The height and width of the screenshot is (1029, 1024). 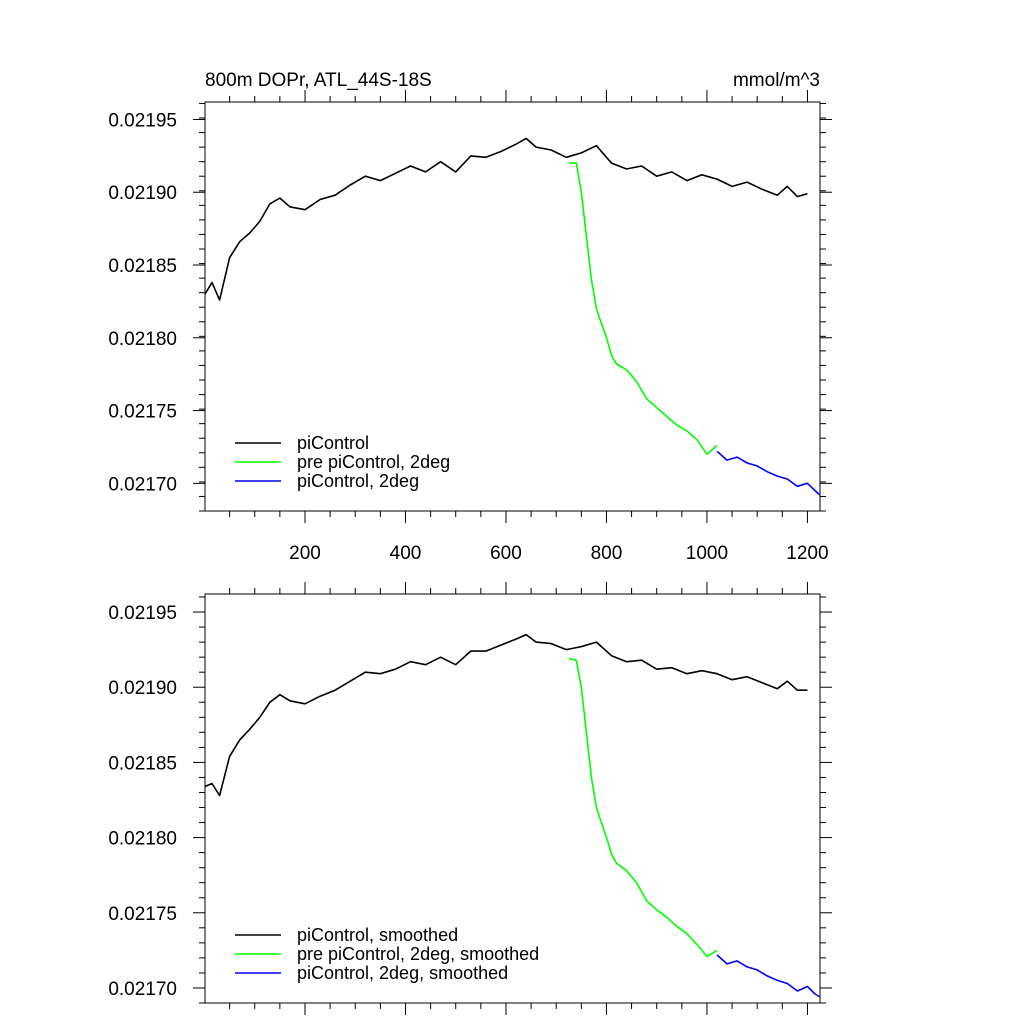 I want to click on x-tick-label: 1000, so click(x=707, y=553).